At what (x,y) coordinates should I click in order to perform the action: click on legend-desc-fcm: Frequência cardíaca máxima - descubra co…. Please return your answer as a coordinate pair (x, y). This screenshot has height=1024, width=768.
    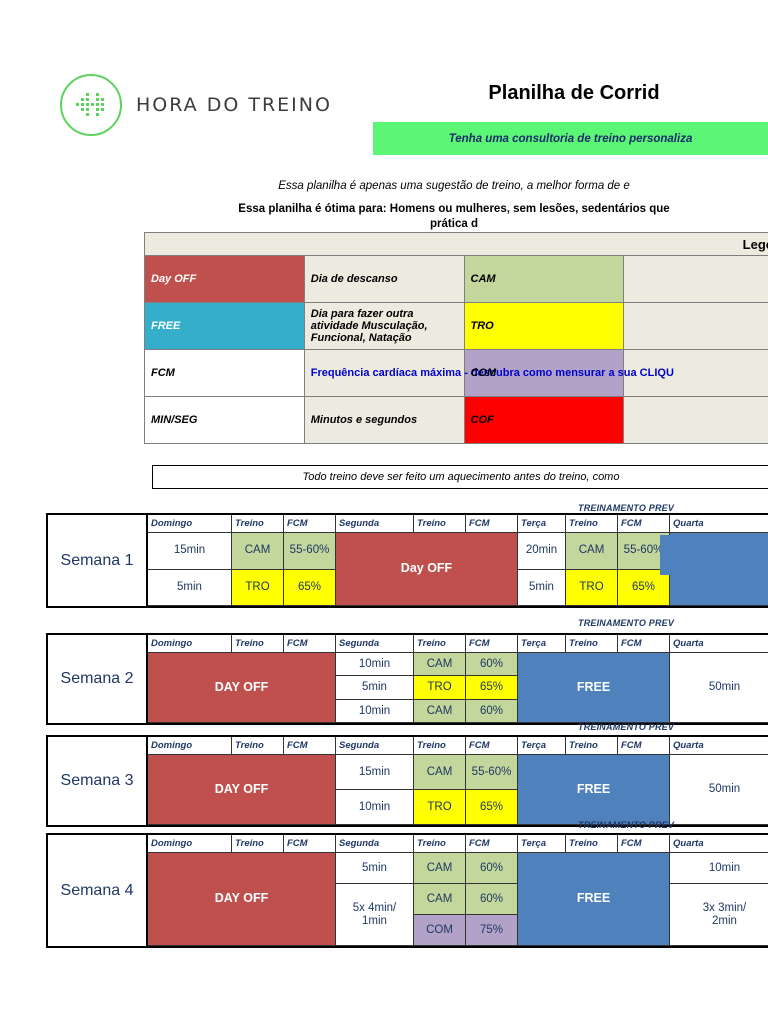
    Looking at the image, I should click on (488, 373).